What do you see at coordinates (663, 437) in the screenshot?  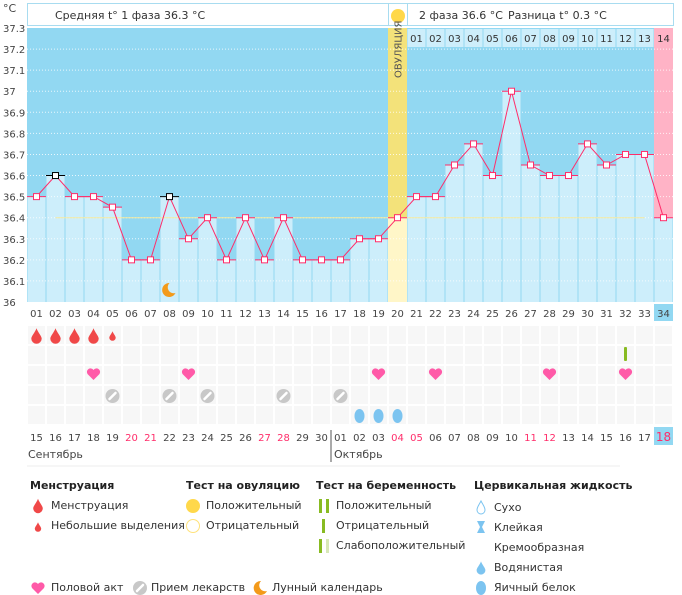 I see `calendar-date-label: 18` at bounding box center [663, 437].